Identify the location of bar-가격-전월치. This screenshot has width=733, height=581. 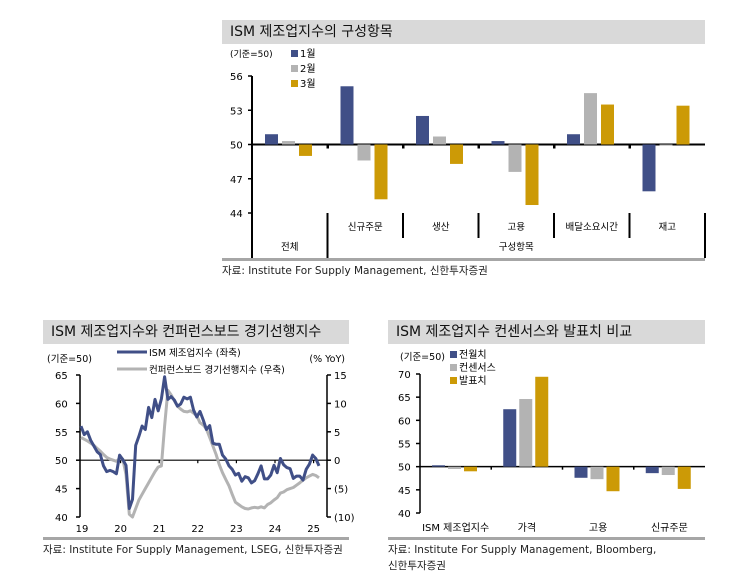
(510, 438).